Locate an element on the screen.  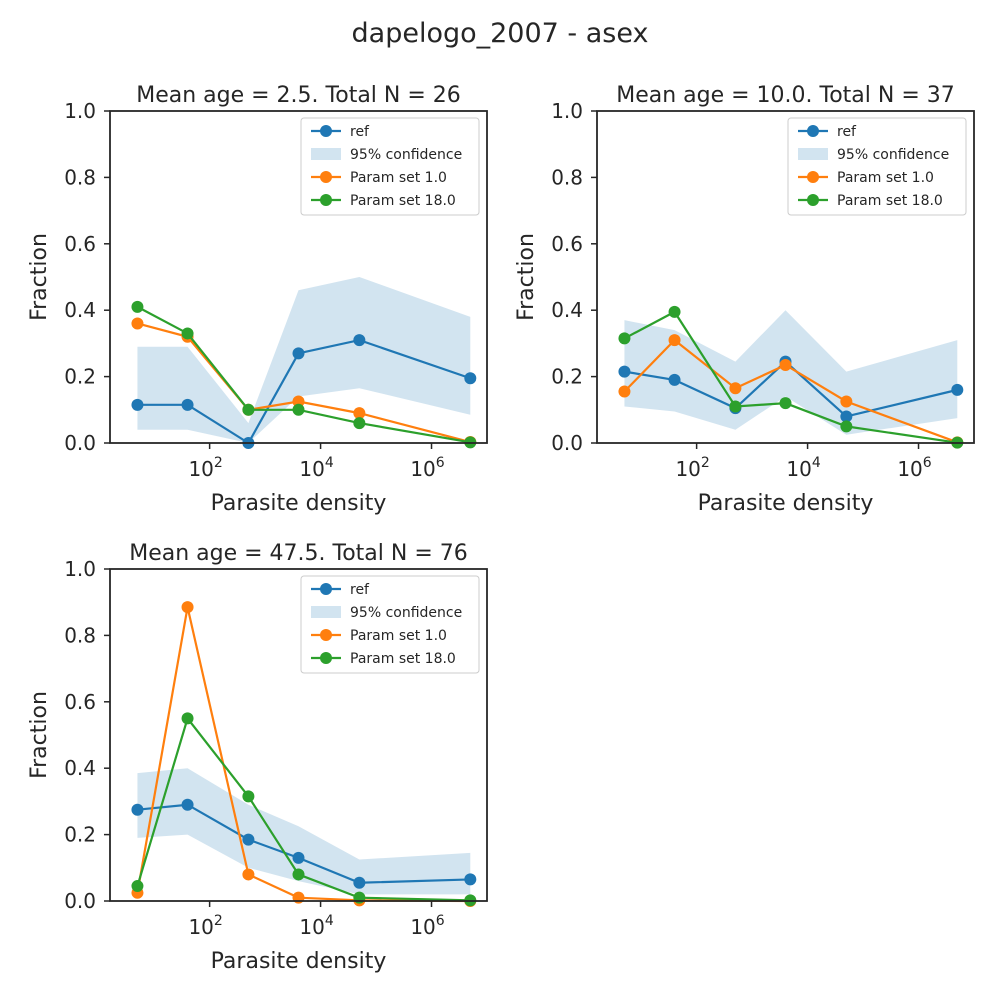
panel-title: Mean age = 10.0. Total N = 37 is located at coordinates (785, 95).